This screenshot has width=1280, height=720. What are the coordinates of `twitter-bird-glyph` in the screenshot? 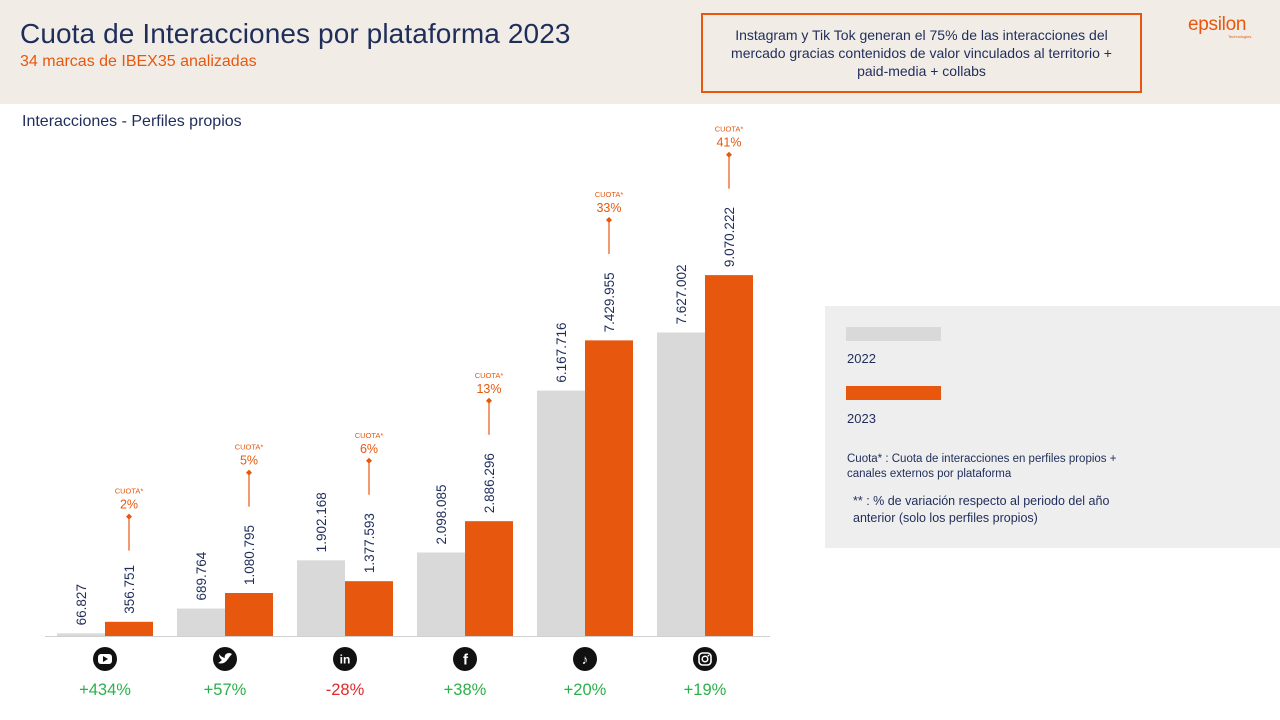 It's located at (225, 658).